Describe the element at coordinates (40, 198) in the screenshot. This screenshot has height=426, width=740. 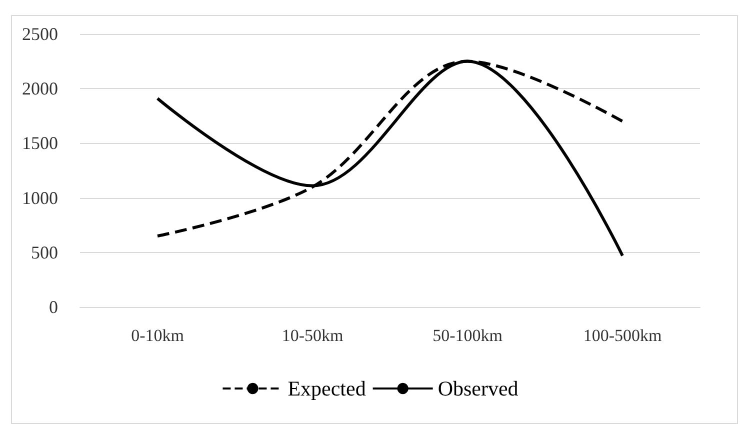
I see `y-tick-label: 1000` at that location.